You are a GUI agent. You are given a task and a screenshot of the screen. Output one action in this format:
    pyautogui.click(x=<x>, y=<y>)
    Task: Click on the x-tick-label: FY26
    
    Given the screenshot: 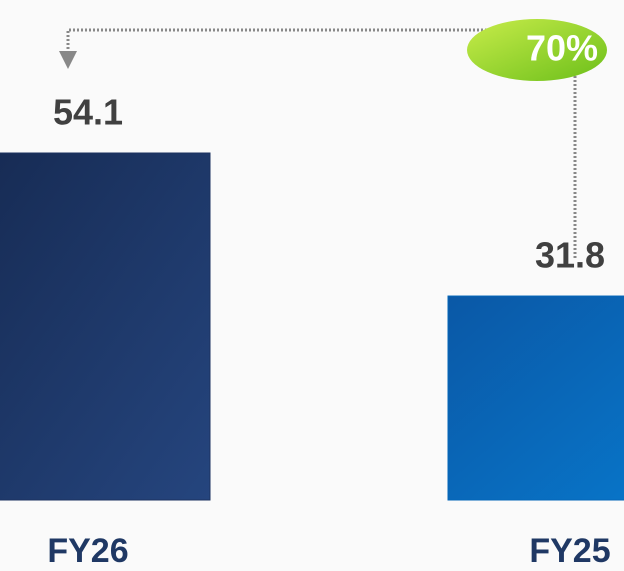 What is the action you would take?
    pyautogui.click(x=87, y=551)
    